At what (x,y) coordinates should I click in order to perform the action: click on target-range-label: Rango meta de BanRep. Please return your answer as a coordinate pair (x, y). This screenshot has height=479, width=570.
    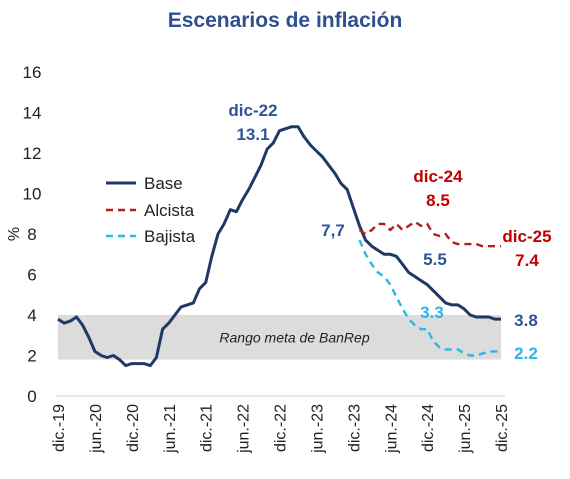
    Looking at the image, I should click on (294, 337).